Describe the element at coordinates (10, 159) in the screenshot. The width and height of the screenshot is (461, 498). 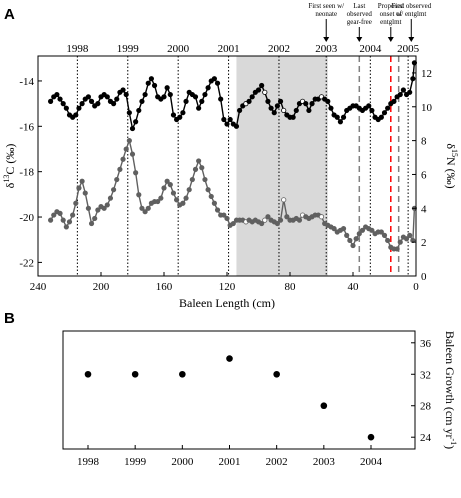
I see `y-left-rest: C (‰)` at that location.